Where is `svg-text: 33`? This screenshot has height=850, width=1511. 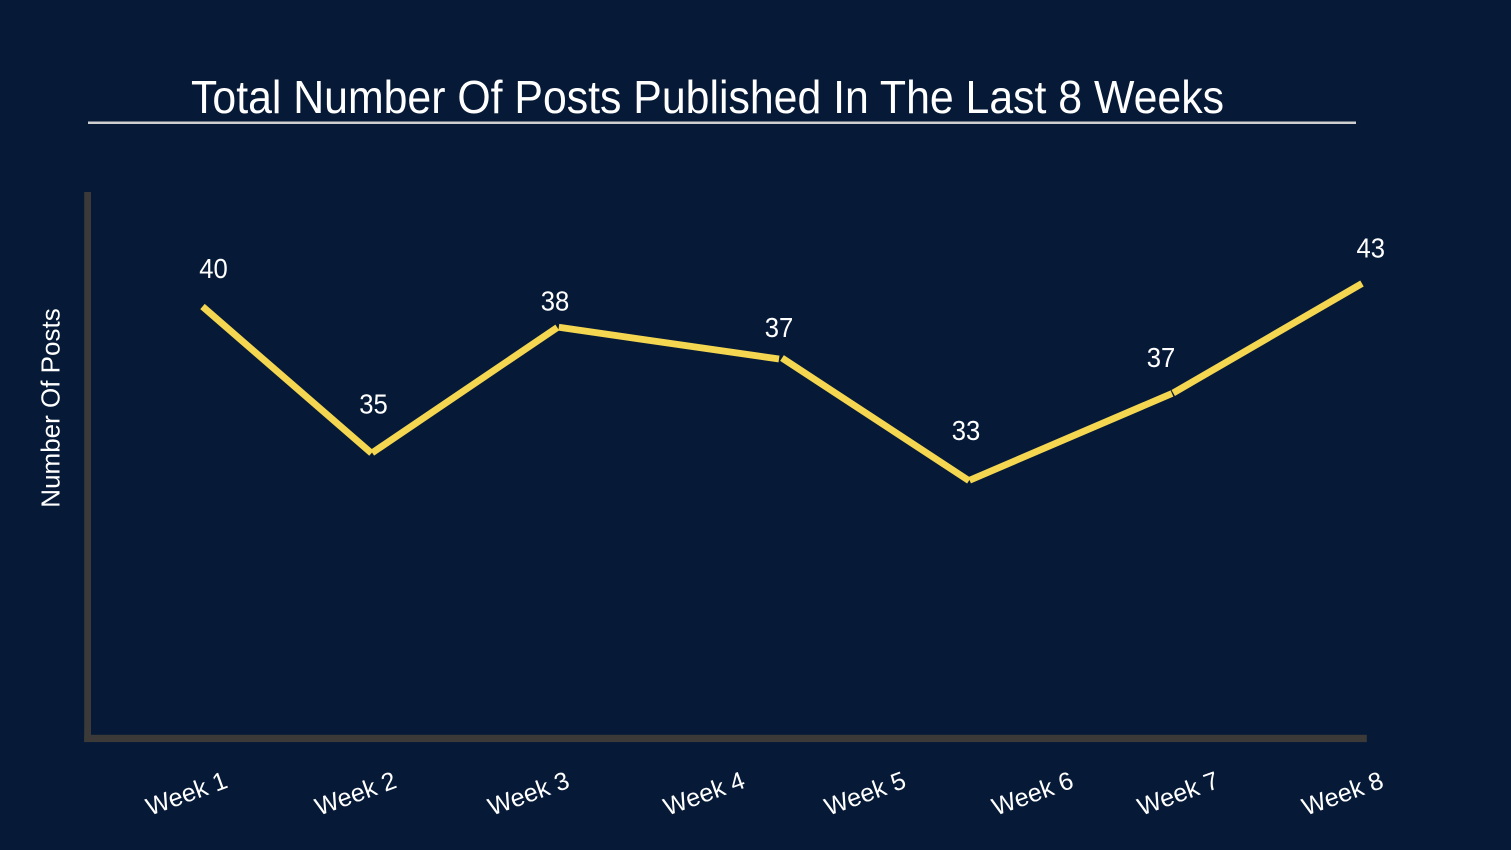
svg-text: 33 is located at coordinates (966, 430).